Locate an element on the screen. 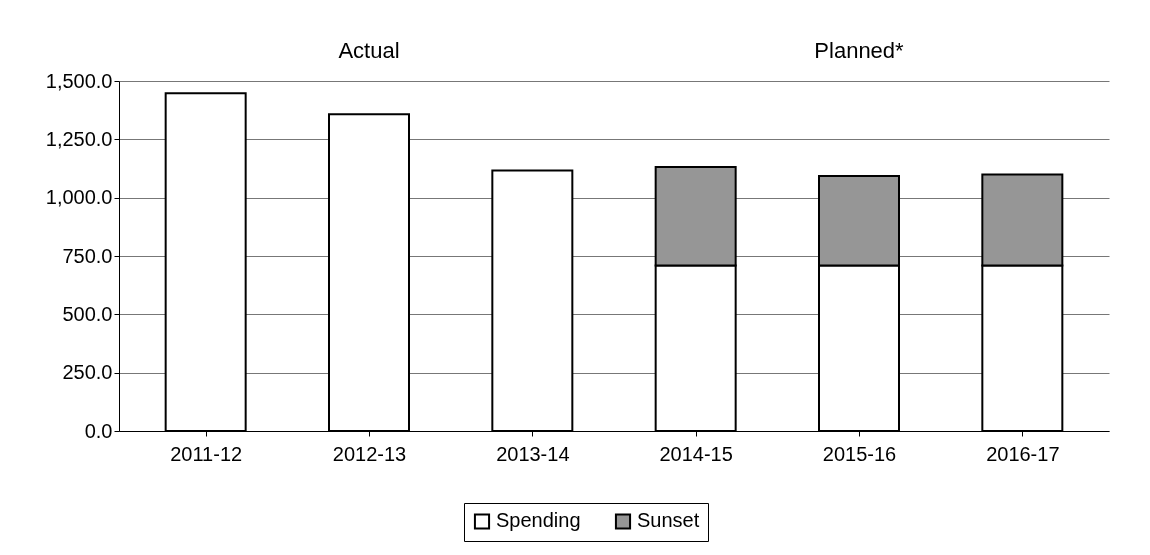 The width and height of the screenshot is (1150, 555). legend-label: Spending is located at coordinates (538, 520).